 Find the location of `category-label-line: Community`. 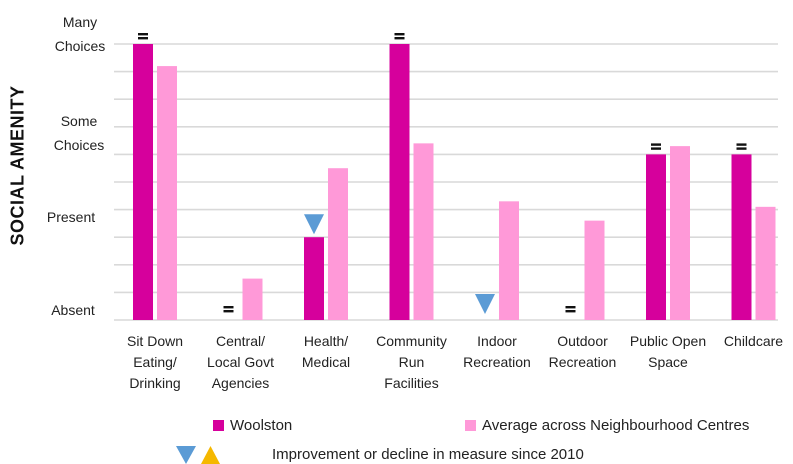

category-label-line: Community is located at coordinates (411, 341).